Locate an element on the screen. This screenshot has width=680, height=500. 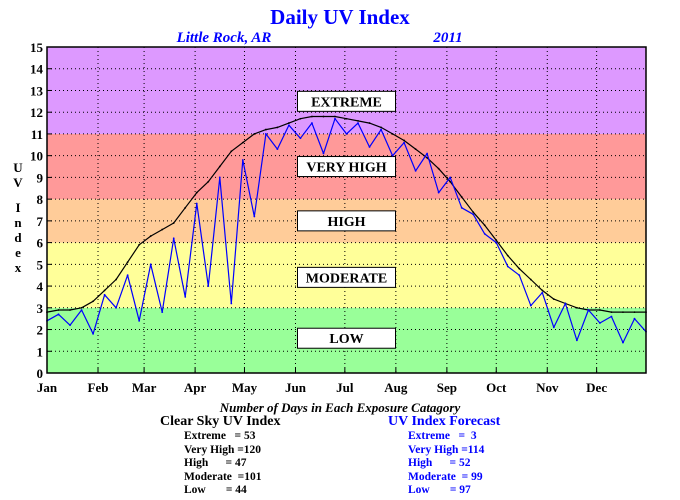
zone-label-box-high is located at coordinates (346, 221).